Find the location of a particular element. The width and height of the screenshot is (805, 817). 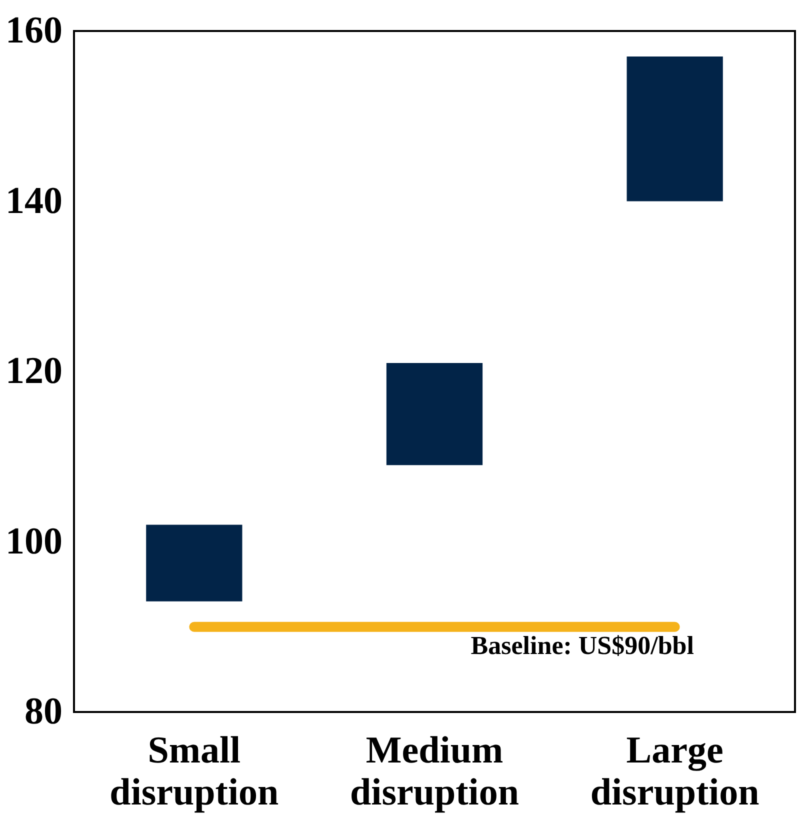

y-tick-label: 120 is located at coordinates (34, 371).